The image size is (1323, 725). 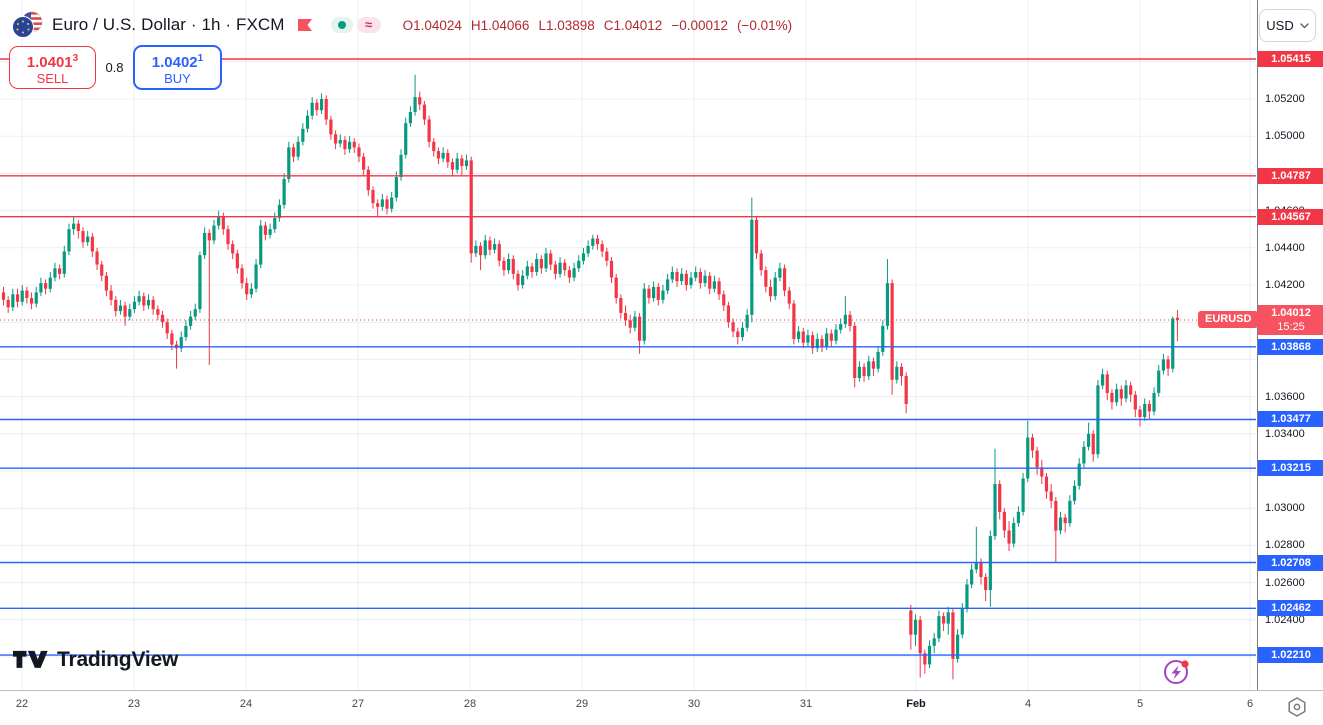 I want to click on price-tick: 1.03000, so click(x=1285, y=508).